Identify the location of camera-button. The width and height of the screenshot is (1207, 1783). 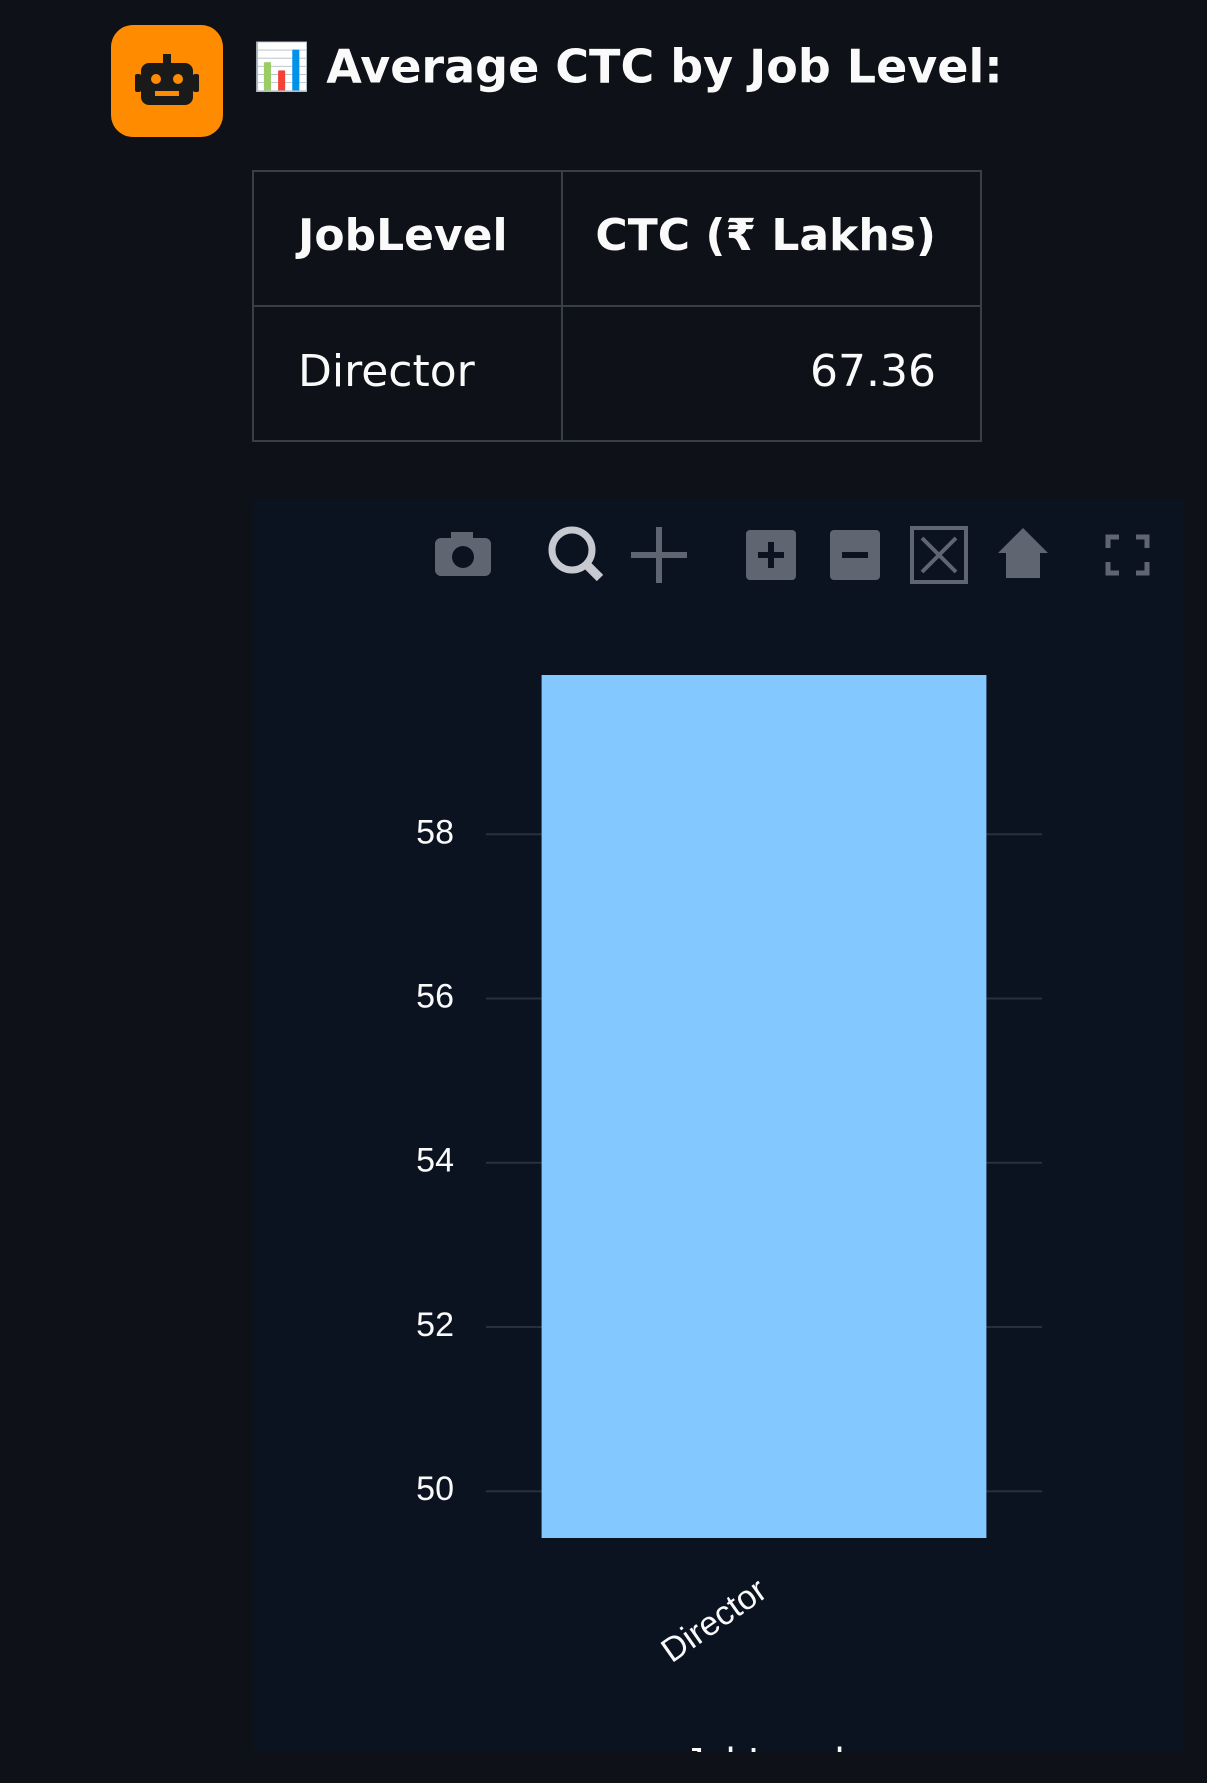
(463, 554).